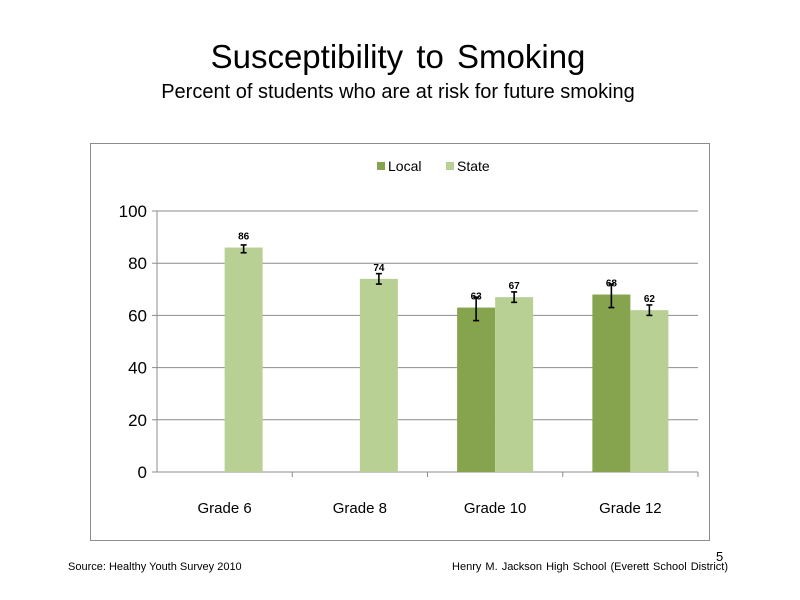 This screenshot has height=600, width=800. I want to click on legend-label-local: Local, so click(404, 166).